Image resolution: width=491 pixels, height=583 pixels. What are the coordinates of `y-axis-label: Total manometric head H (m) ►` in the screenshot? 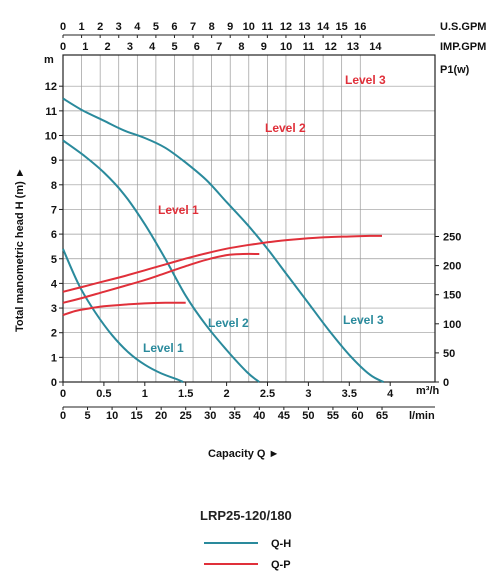 It's located at (20, 249).